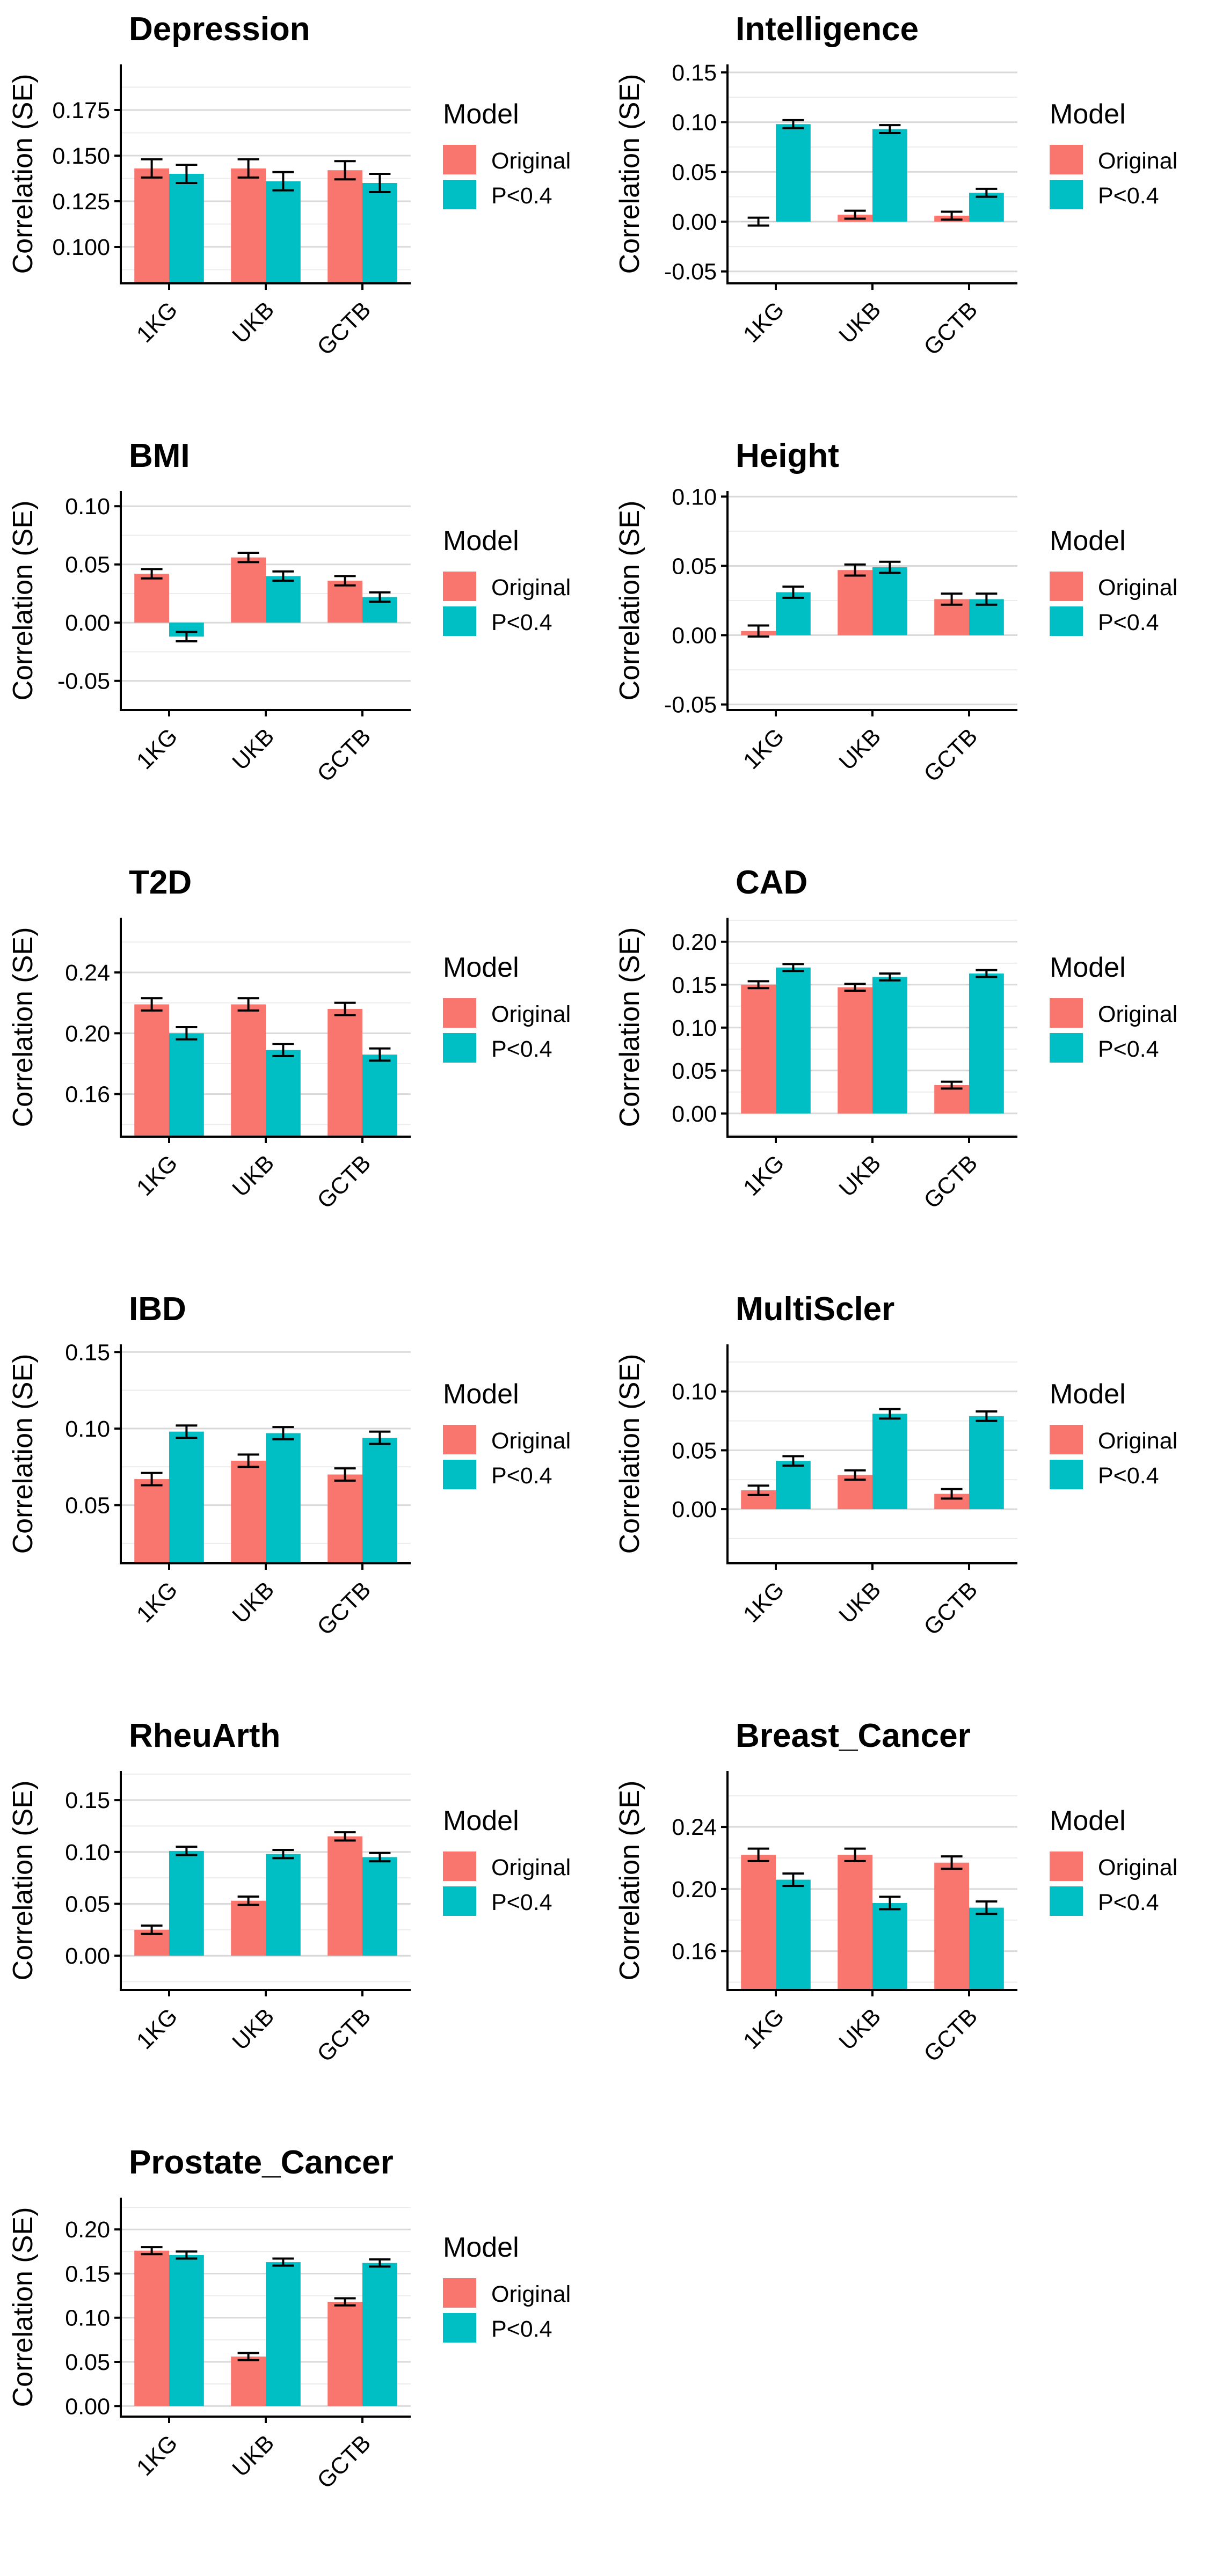  I want to click on bar-ukb-original, so click(248, 2381).